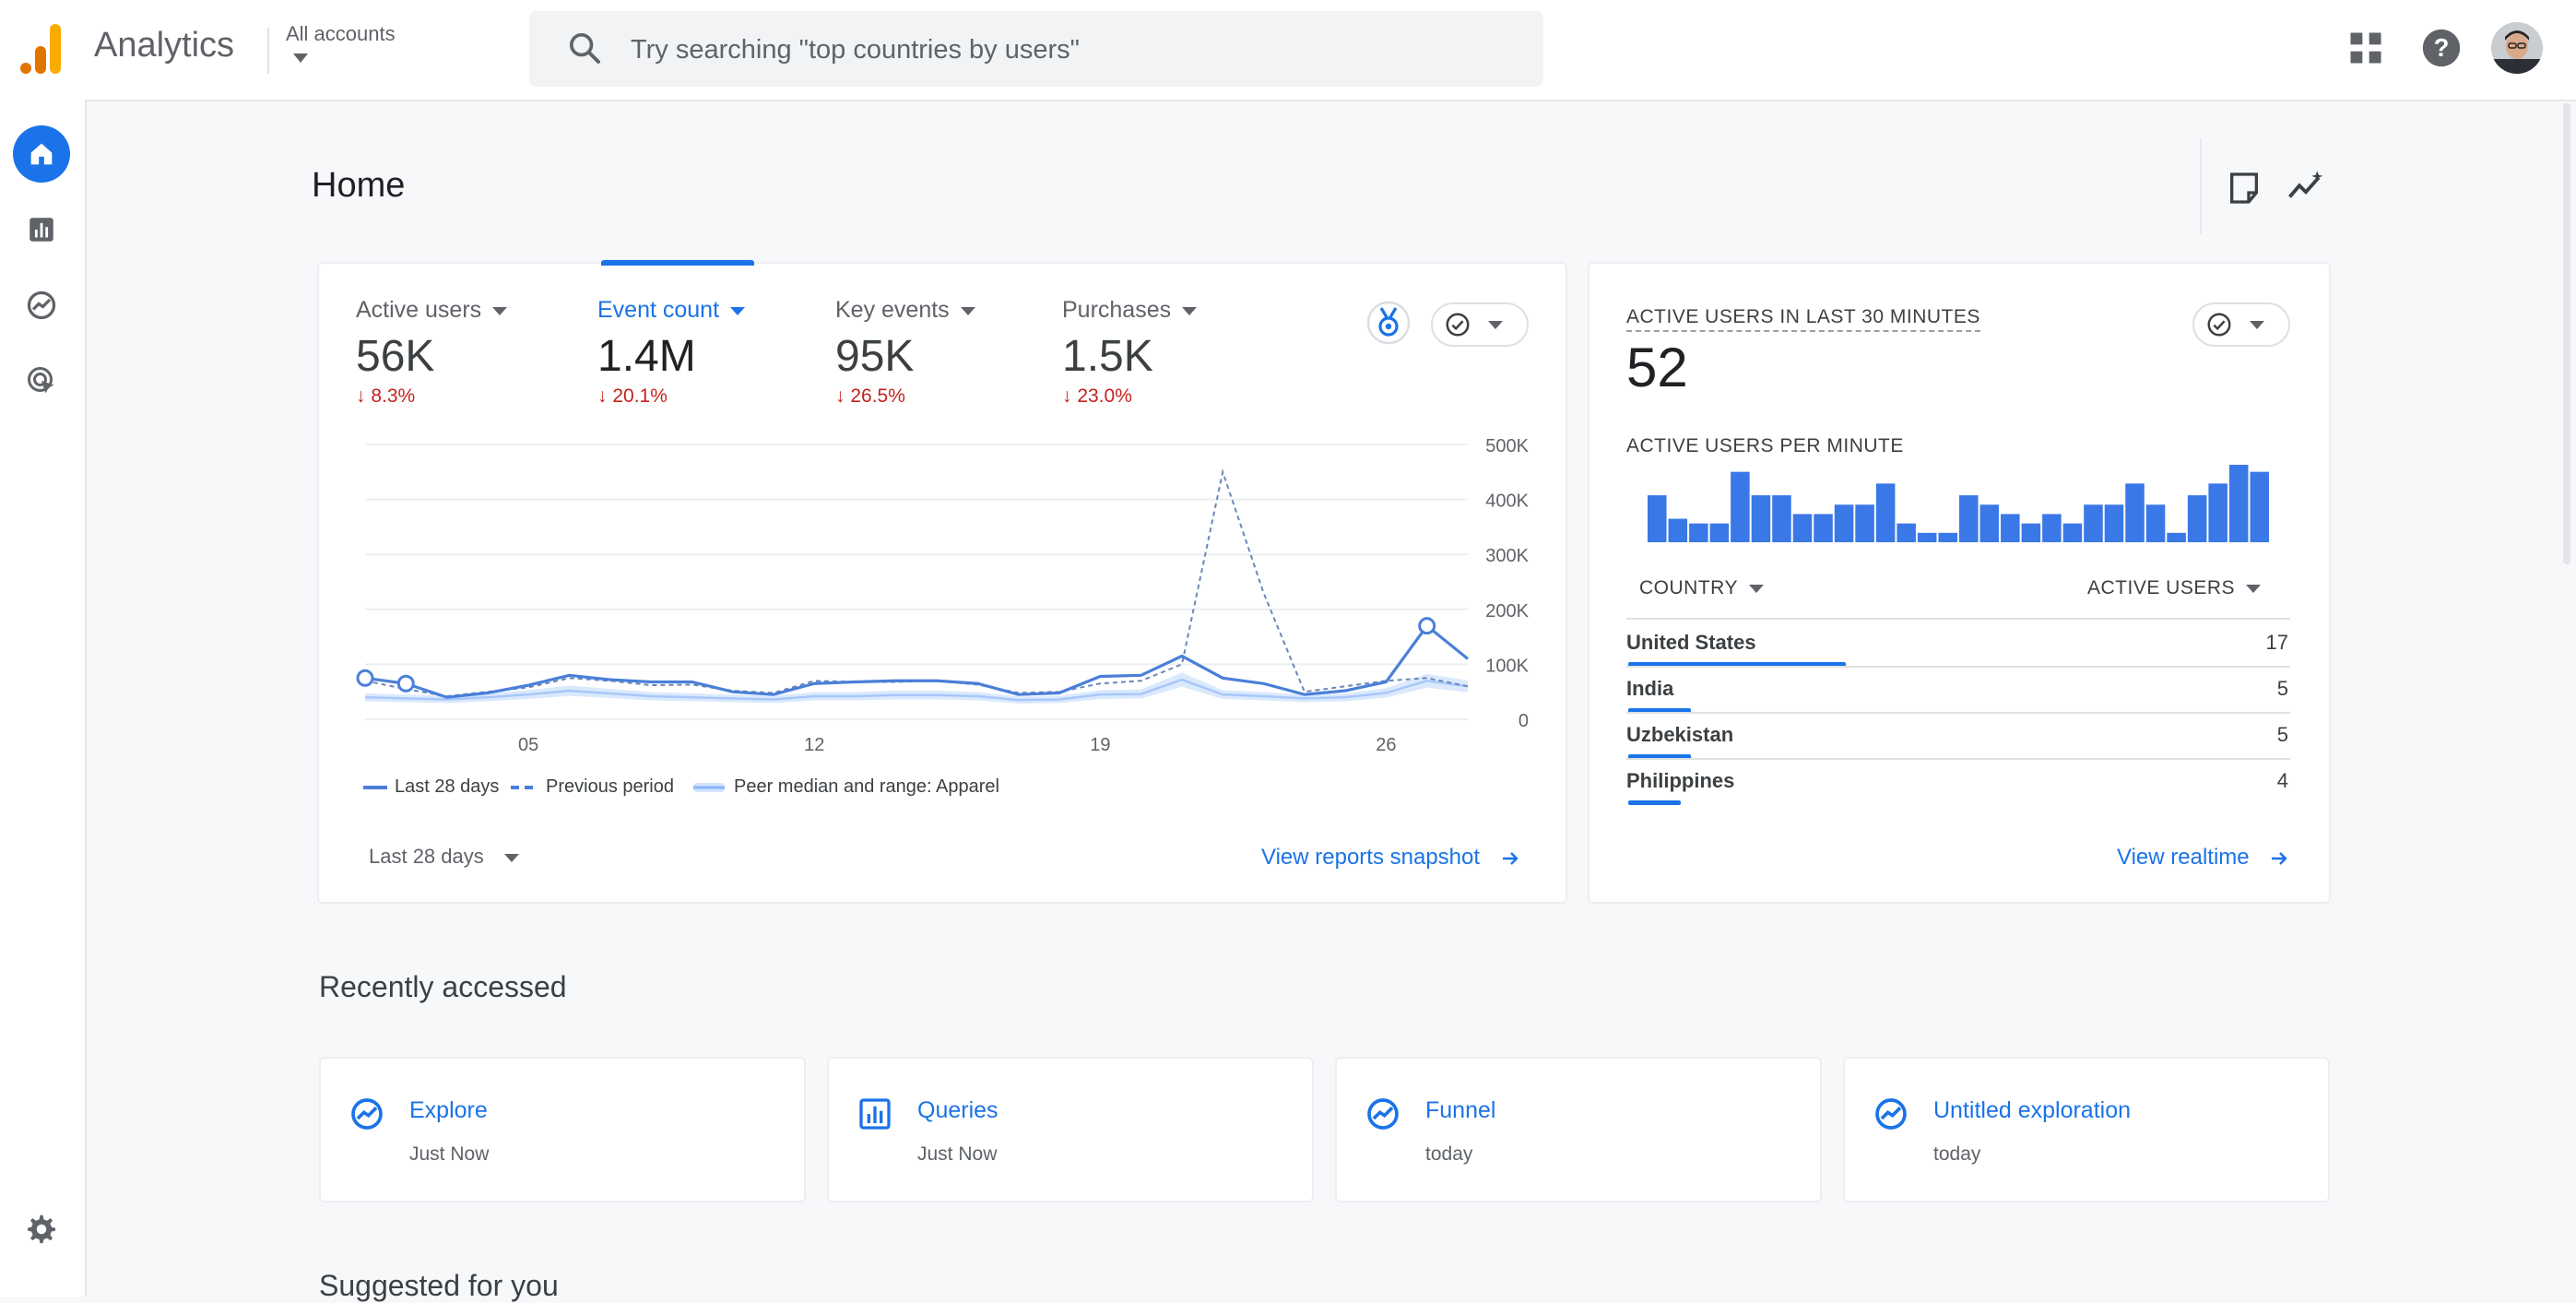 This screenshot has width=2576, height=1303. I want to click on advertising-icon, so click(41, 380).